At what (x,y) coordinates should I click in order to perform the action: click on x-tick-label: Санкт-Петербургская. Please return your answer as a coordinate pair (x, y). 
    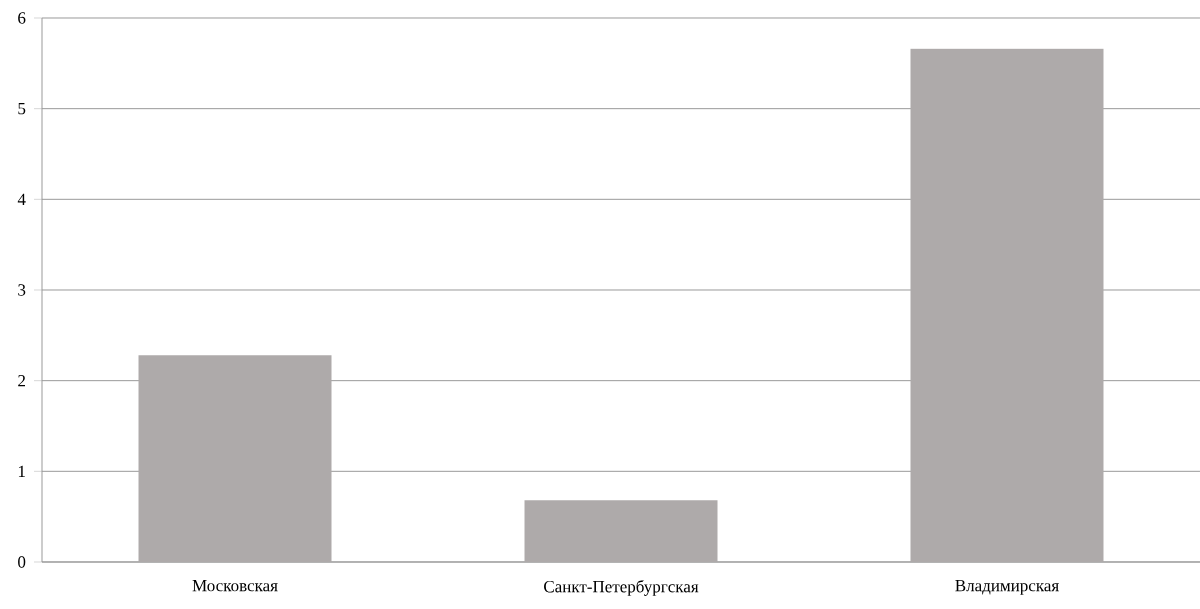
    Looking at the image, I should click on (621, 588).